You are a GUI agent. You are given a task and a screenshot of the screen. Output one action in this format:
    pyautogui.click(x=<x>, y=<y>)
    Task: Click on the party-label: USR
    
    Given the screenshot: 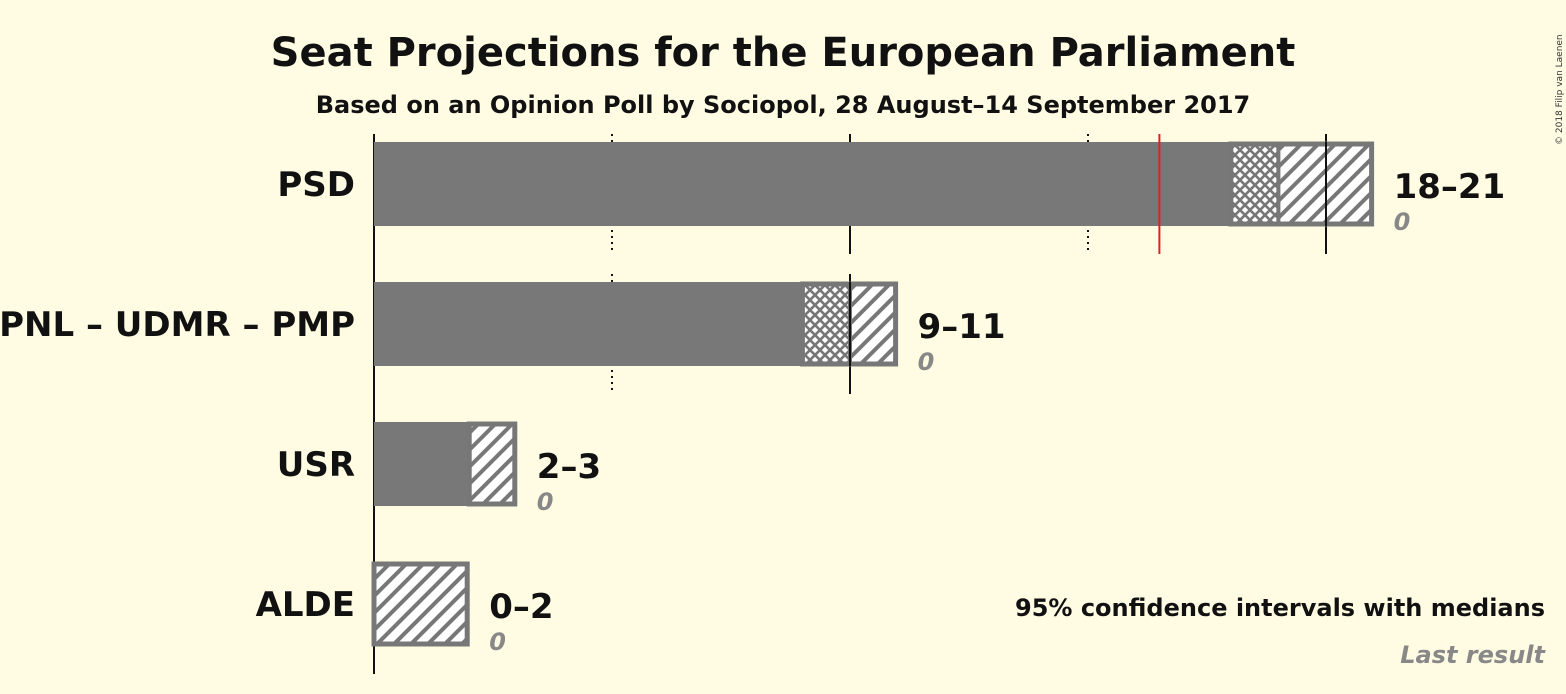 What is the action you would take?
    pyautogui.click(x=316, y=465)
    